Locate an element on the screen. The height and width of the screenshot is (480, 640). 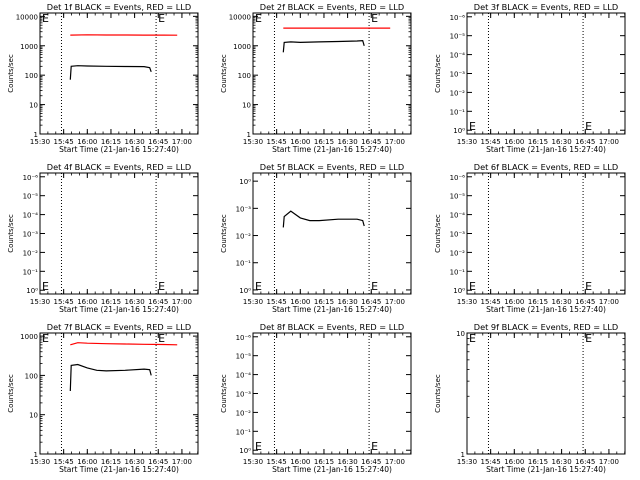
chart-title: Det 7f BLACK = Events, RED = LLD is located at coordinates (119, 327).